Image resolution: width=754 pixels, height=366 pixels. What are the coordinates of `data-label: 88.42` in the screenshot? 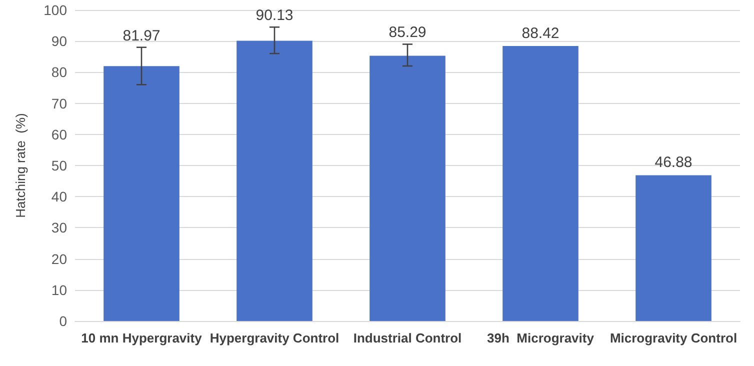 It's located at (541, 33).